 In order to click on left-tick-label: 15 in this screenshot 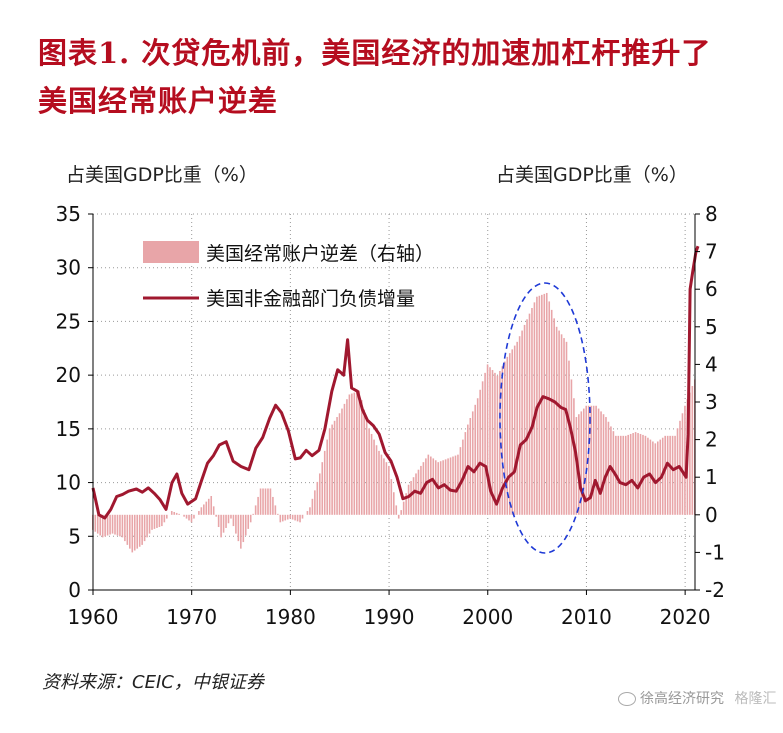, I will do `click(68, 429)`.